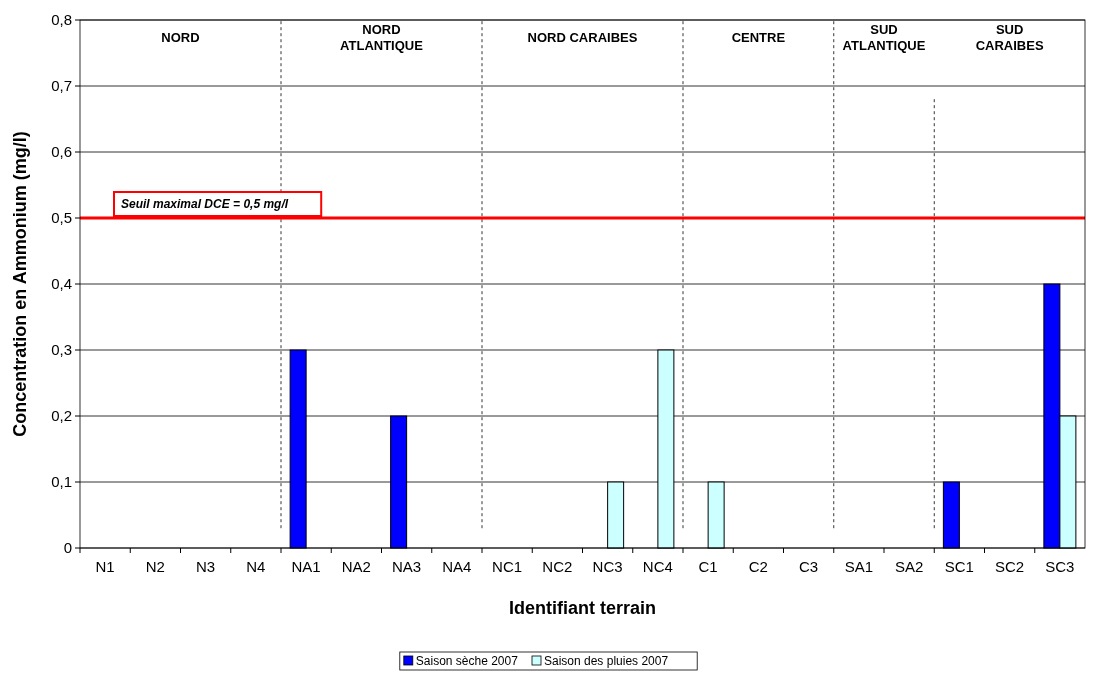  Describe the element at coordinates (407, 566) in the screenshot. I see `x-tick-label: NA3` at that location.